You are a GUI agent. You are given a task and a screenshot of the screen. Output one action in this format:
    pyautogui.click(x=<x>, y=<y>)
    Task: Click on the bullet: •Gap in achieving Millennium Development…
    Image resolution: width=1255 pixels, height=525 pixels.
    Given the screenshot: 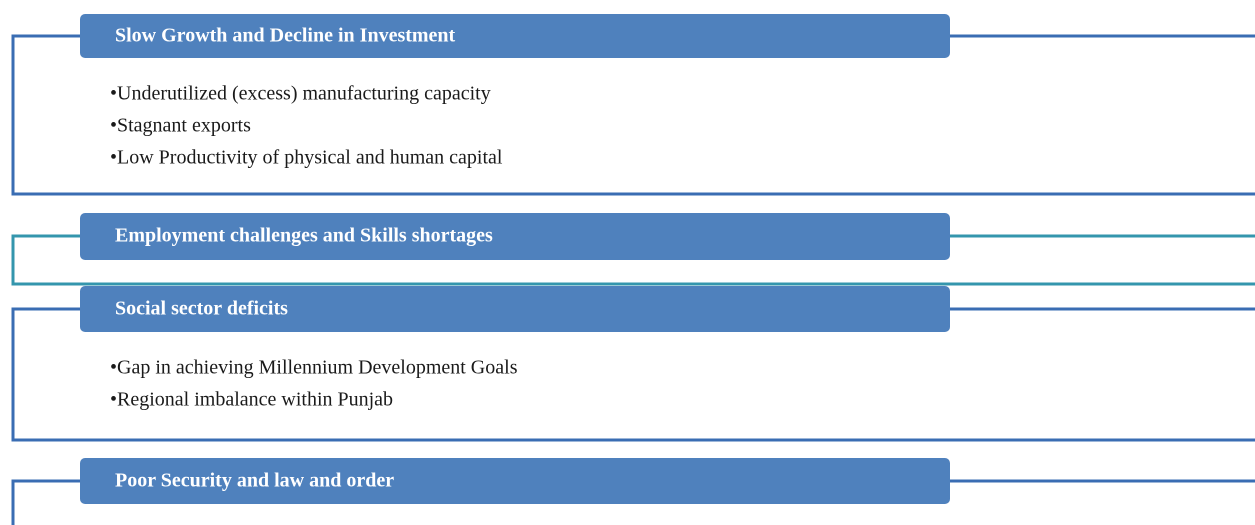 What is the action you would take?
    pyautogui.click(x=314, y=368)
    